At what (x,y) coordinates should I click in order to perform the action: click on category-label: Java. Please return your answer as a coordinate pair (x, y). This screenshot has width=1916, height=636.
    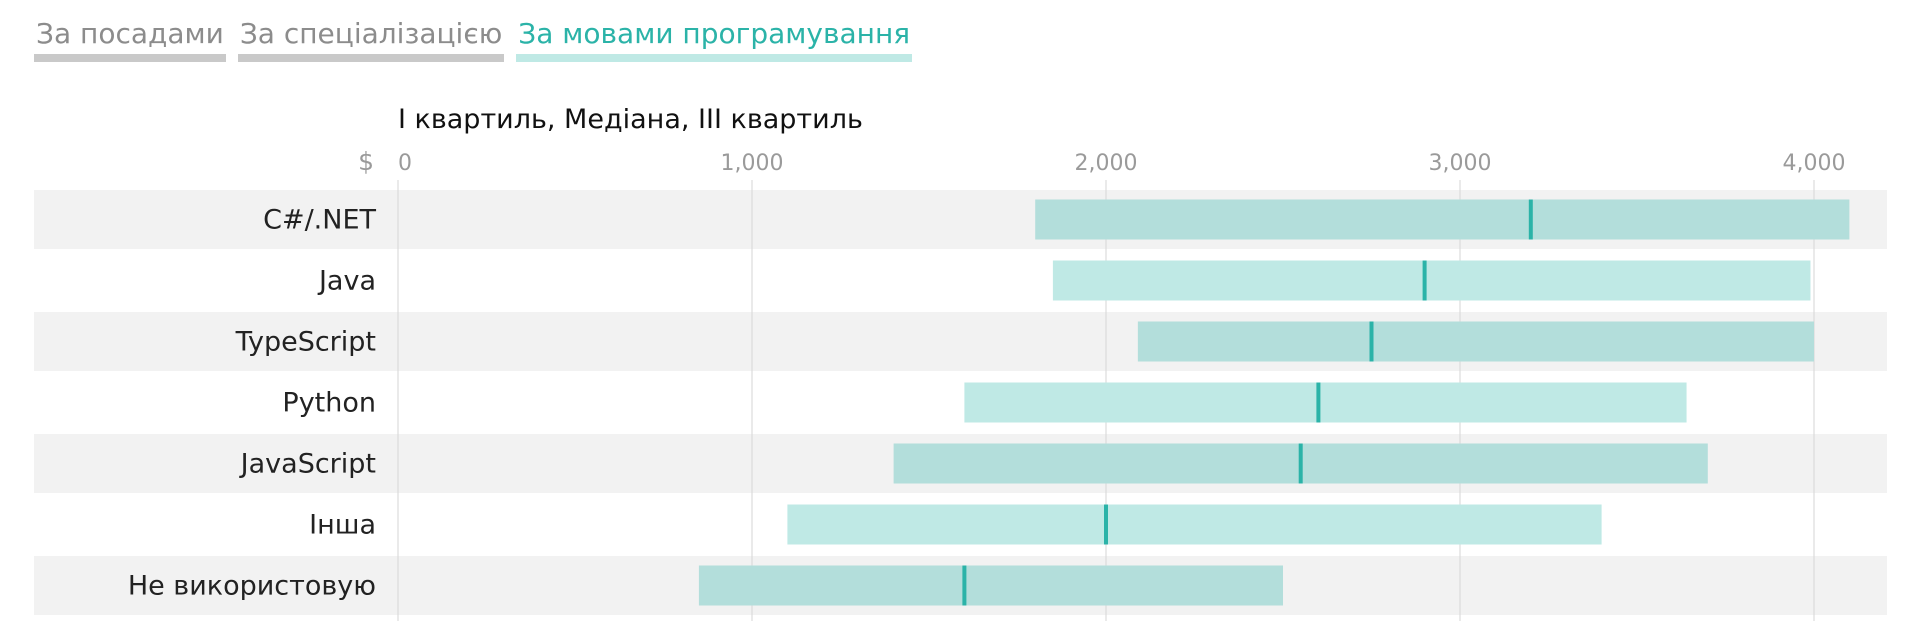
    Looking at the image, I should click on (346, 281).